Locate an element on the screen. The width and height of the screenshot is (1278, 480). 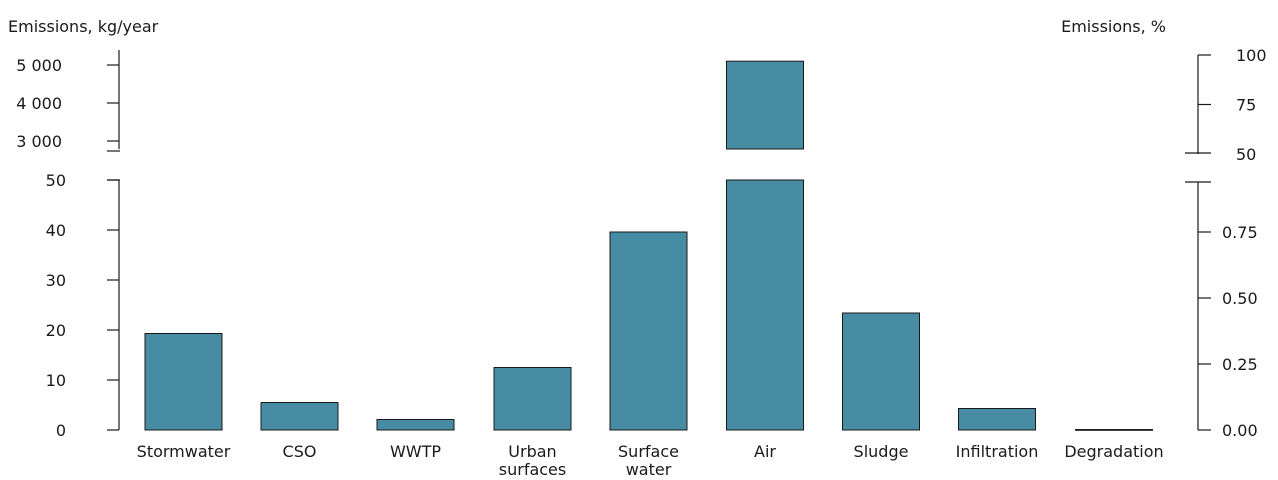
category-label: WWTP is located at coordinates (415, 451).